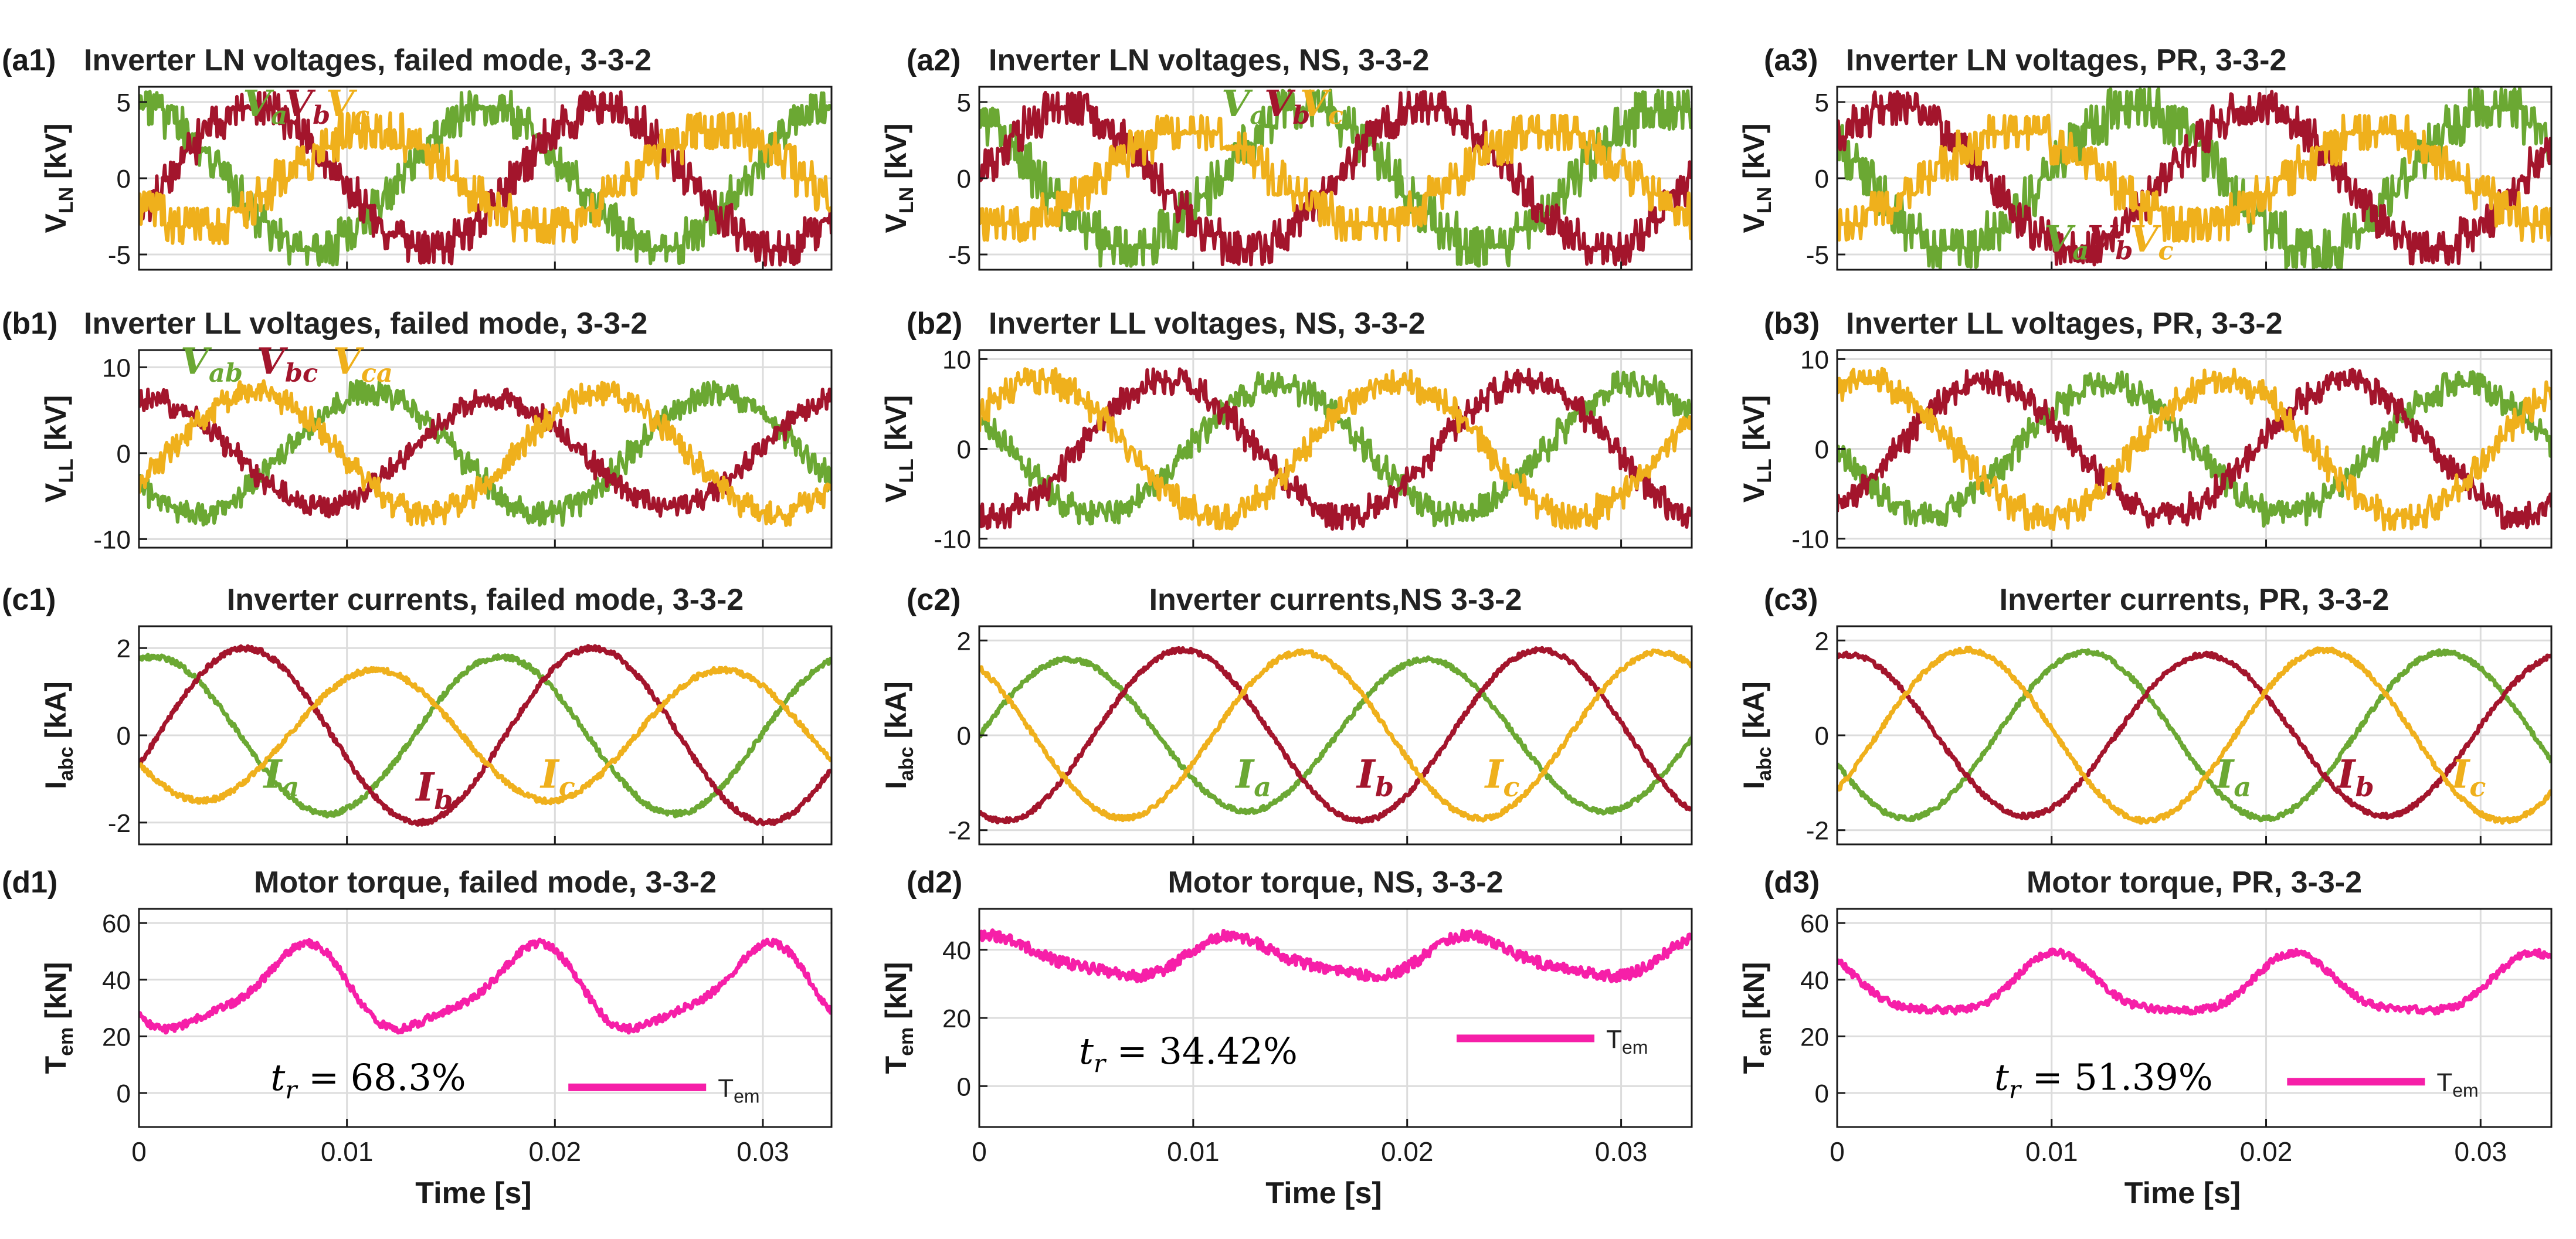  I want to click on y-tick-label: -5, so click(959, 255).